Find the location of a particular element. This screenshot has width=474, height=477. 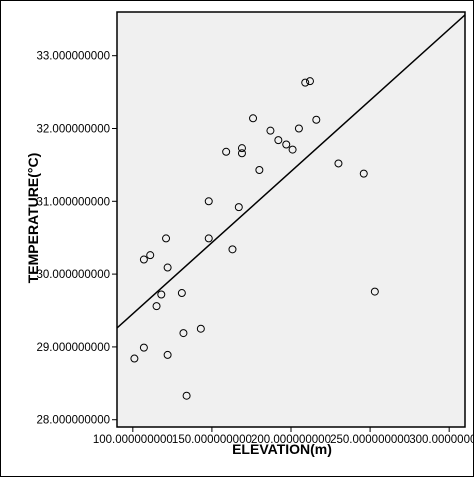

y-tick-label: 32.000000000 is located at coordinates (73, 129).